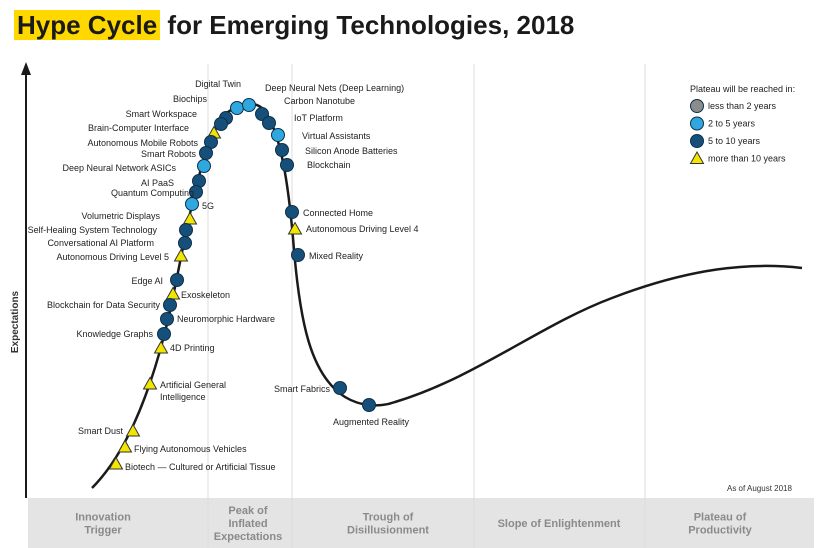  I want to click on tech-edge-ai: Edge AI, so click(157, 280).